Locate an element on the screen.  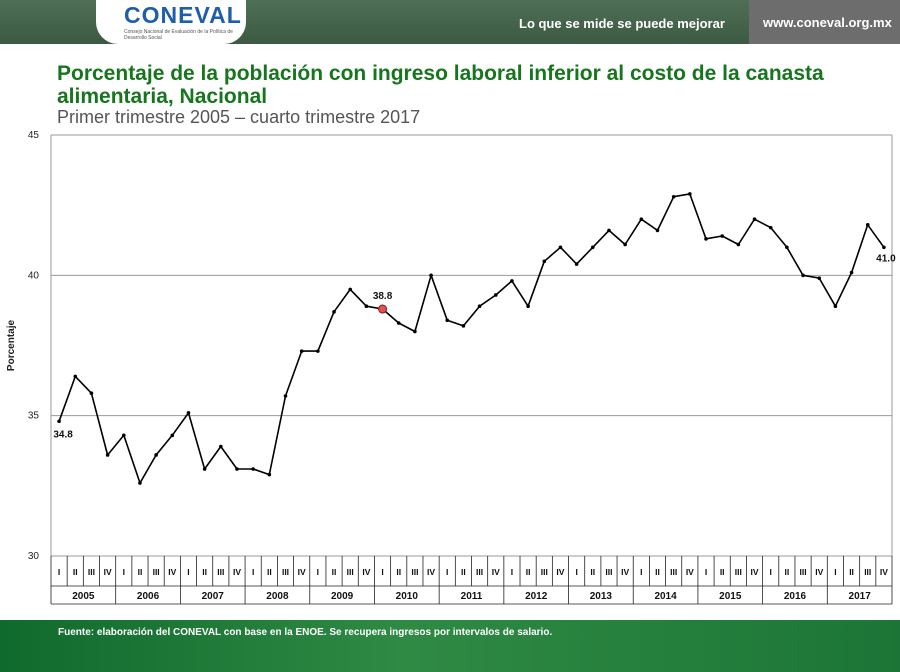
year-label: 2009 is located at coordinates (342, 596).